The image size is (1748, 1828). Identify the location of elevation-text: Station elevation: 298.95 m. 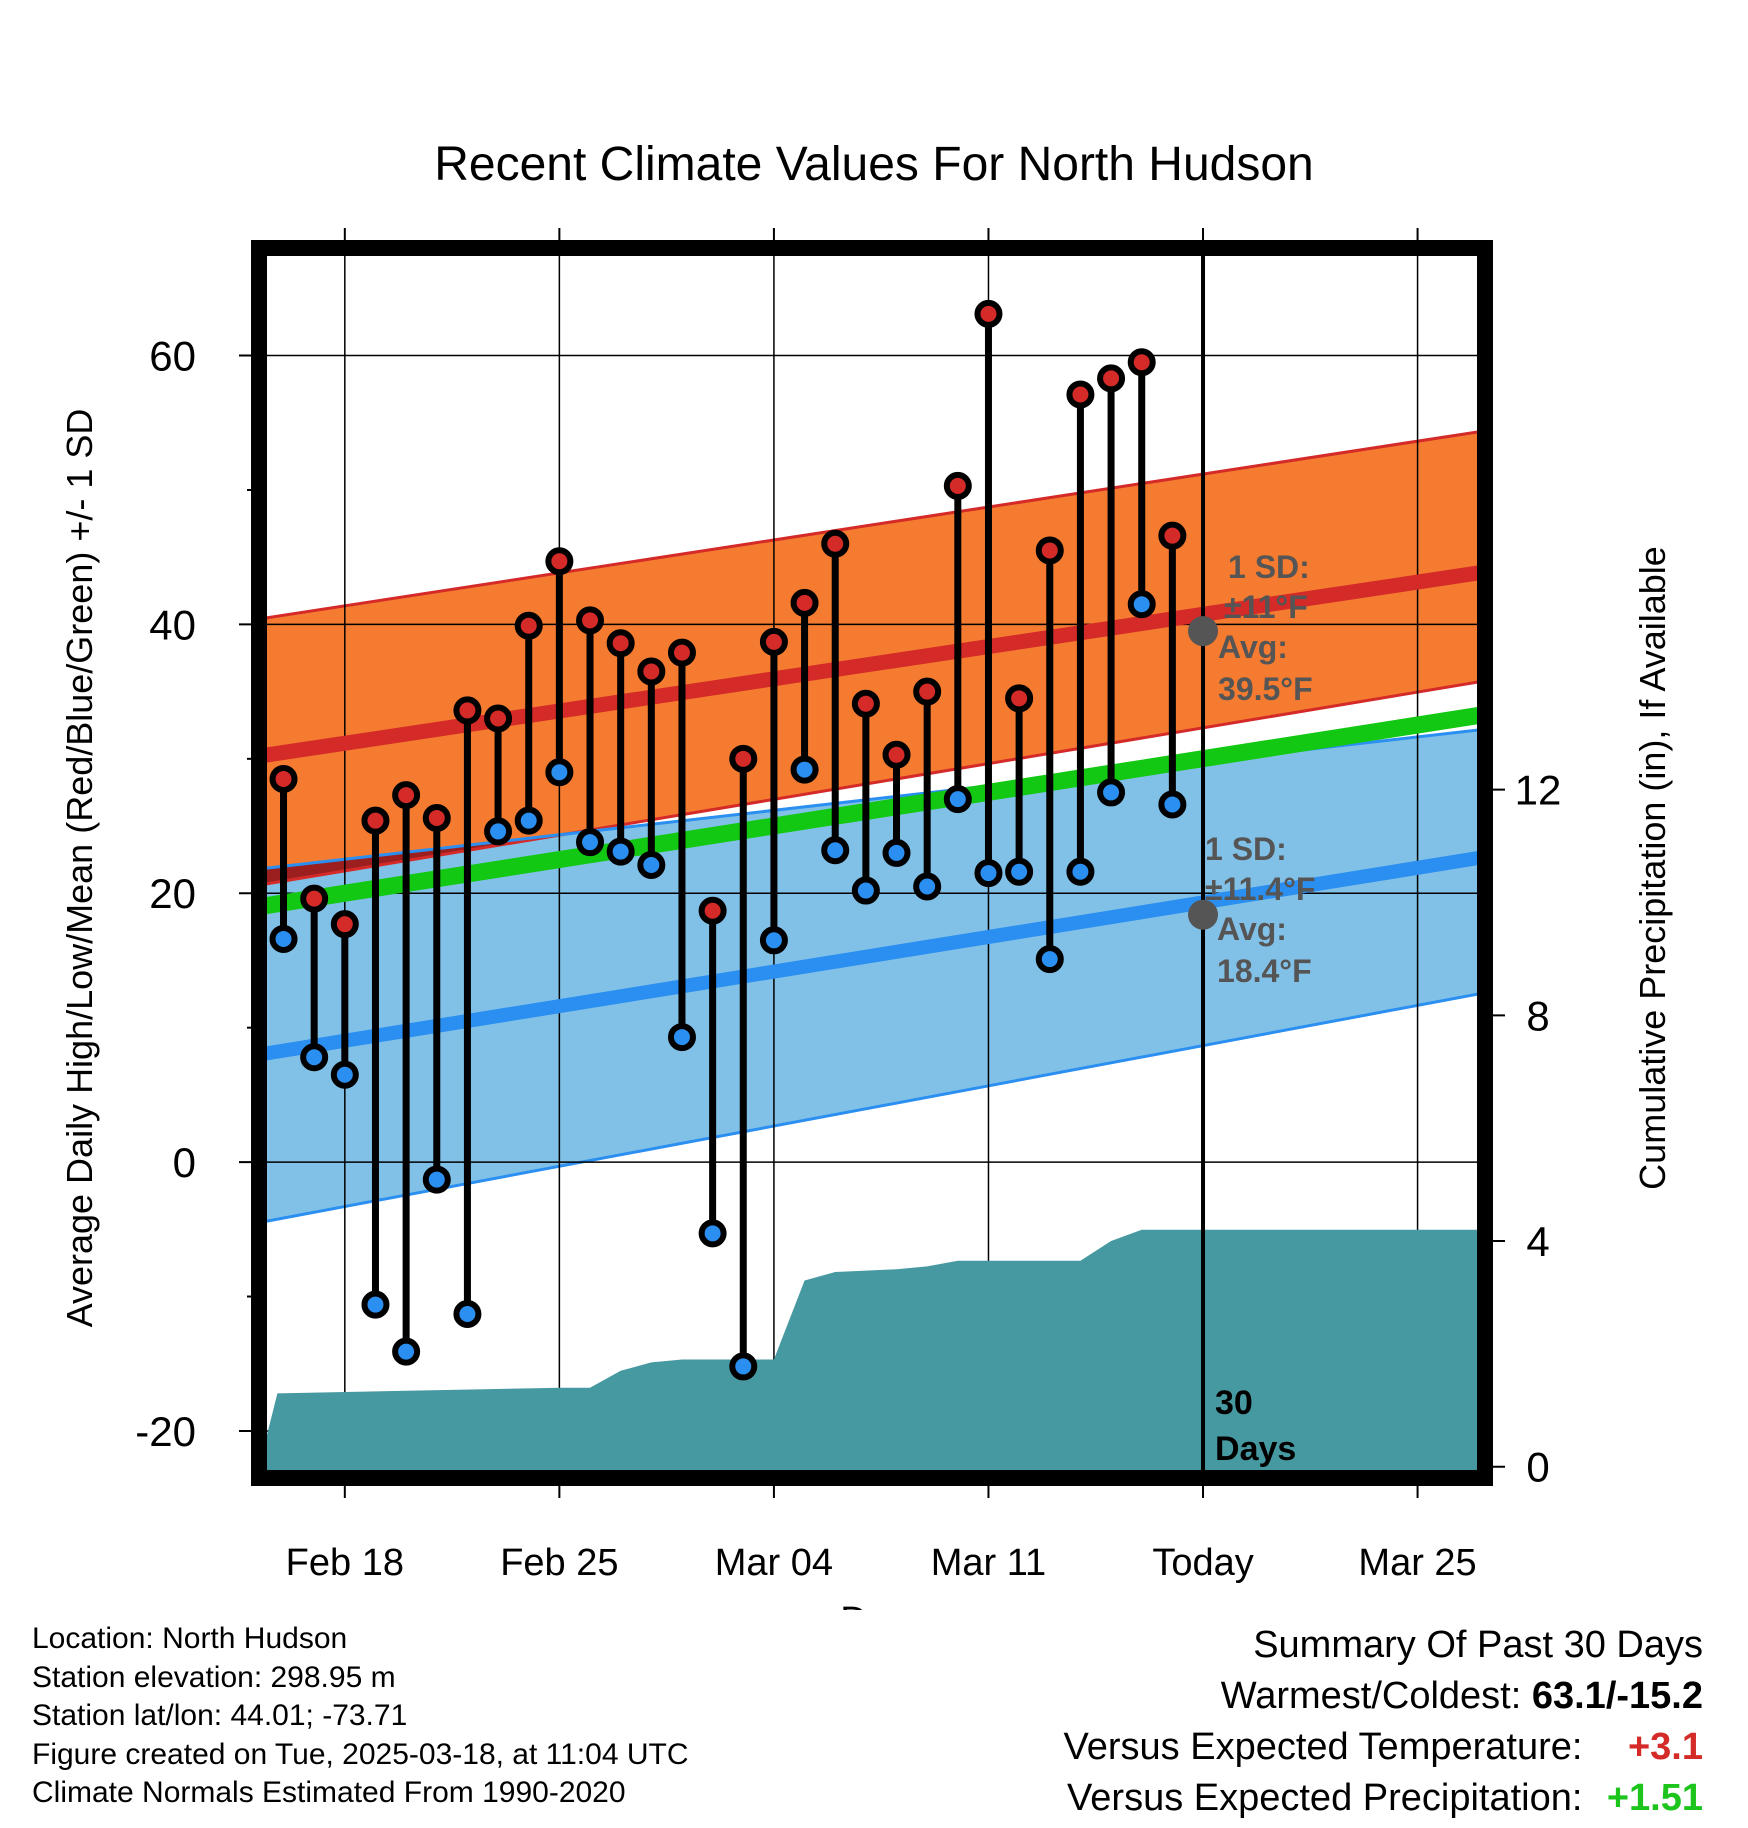
(214, 1677).